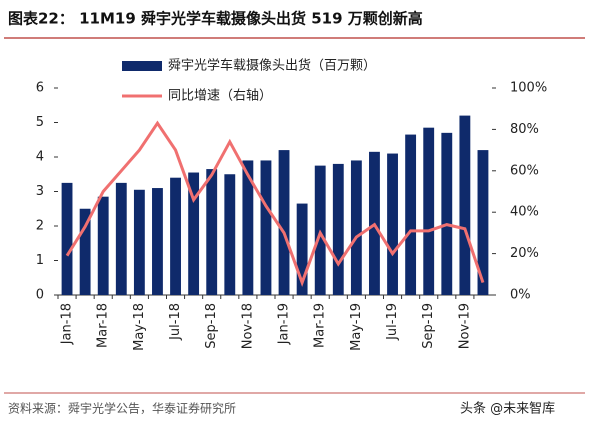 This screenshot has width=589, height=436. What do you see at coordinates (139, 327) in the screenshot?
I see `x-tick-label: May-18` at bounding box center [139, 327].